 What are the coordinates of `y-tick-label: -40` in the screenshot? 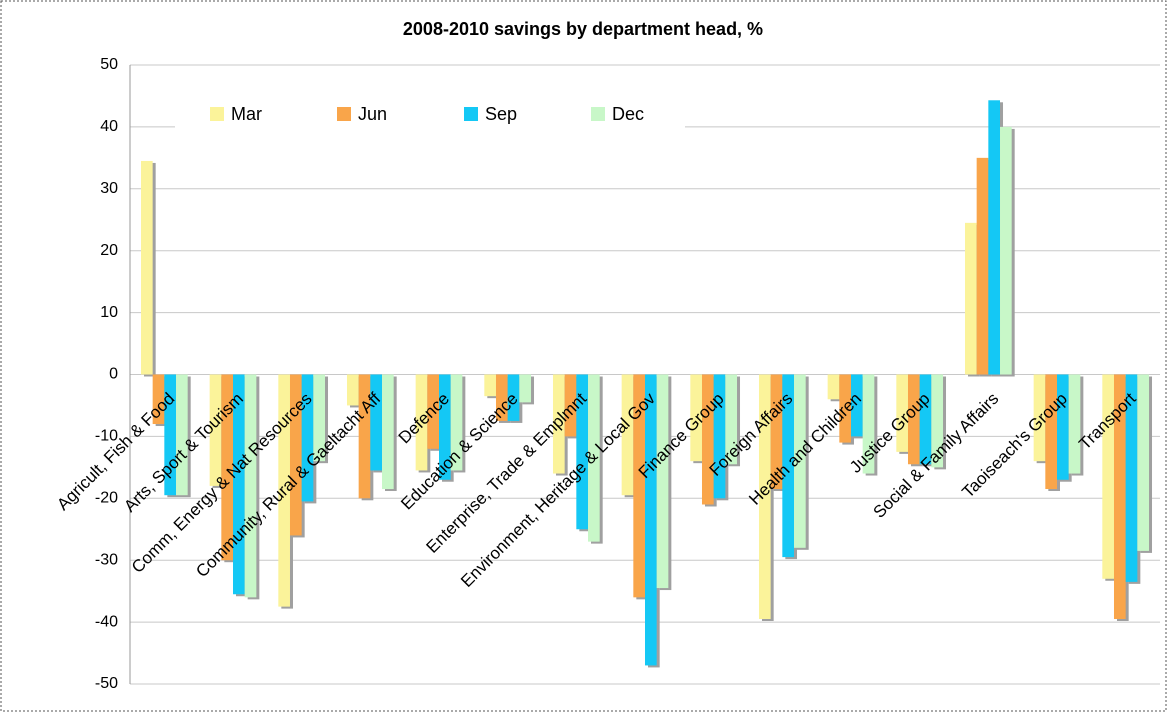 It's located at (106, 621).